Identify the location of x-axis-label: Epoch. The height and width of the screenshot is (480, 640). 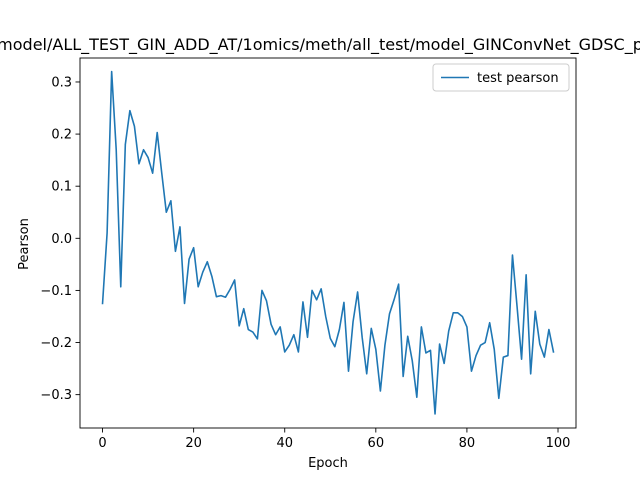
(328, 463).